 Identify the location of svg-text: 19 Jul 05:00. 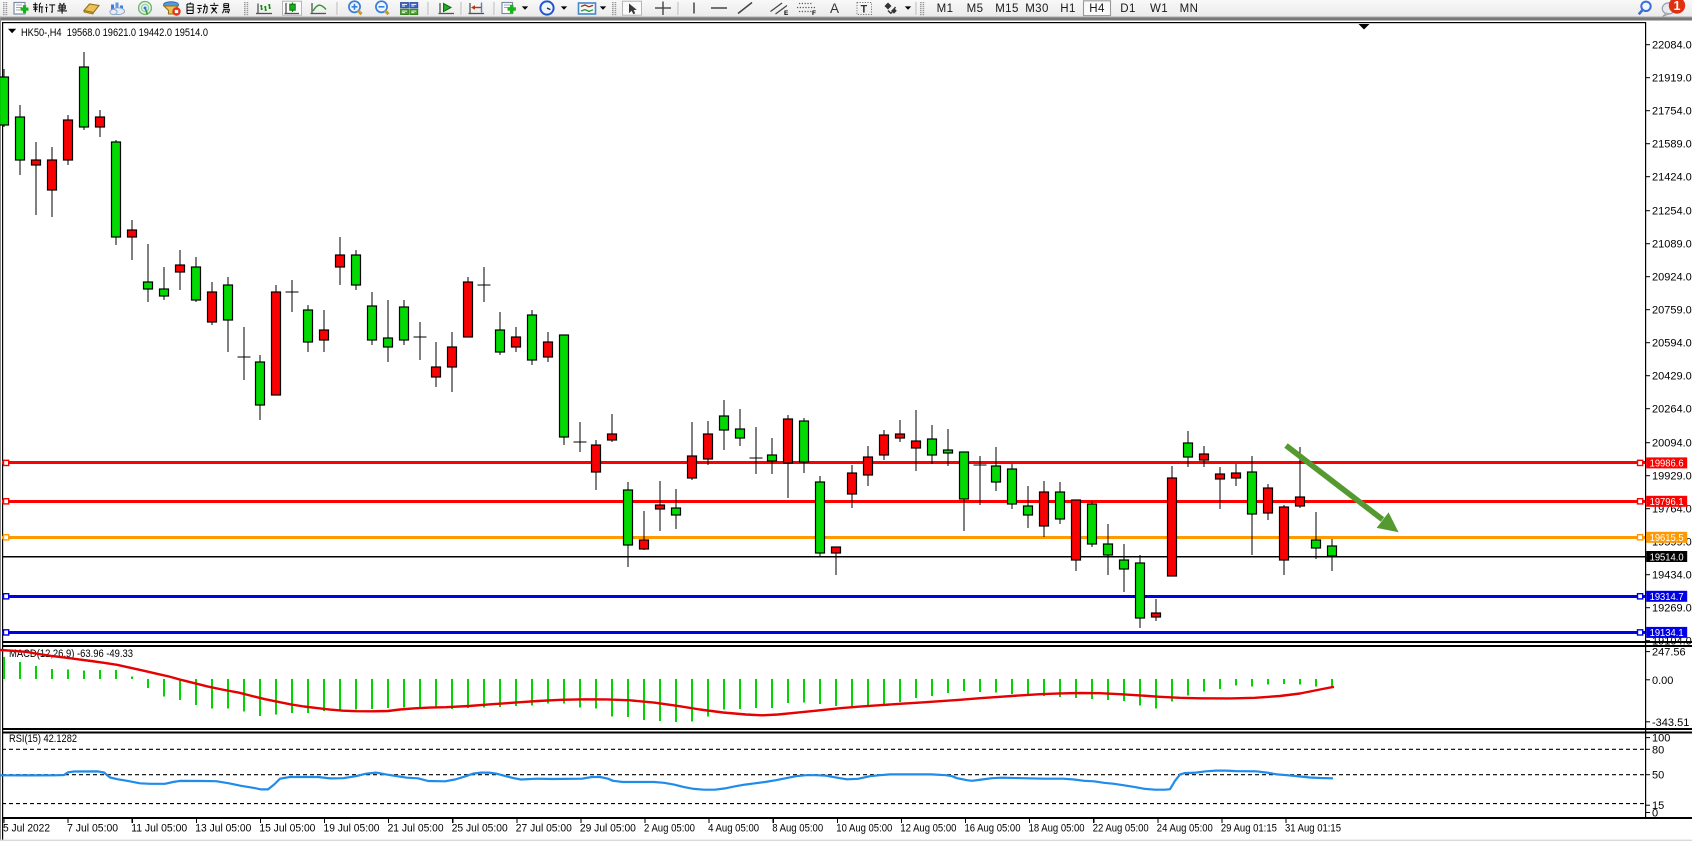
(352, 829).